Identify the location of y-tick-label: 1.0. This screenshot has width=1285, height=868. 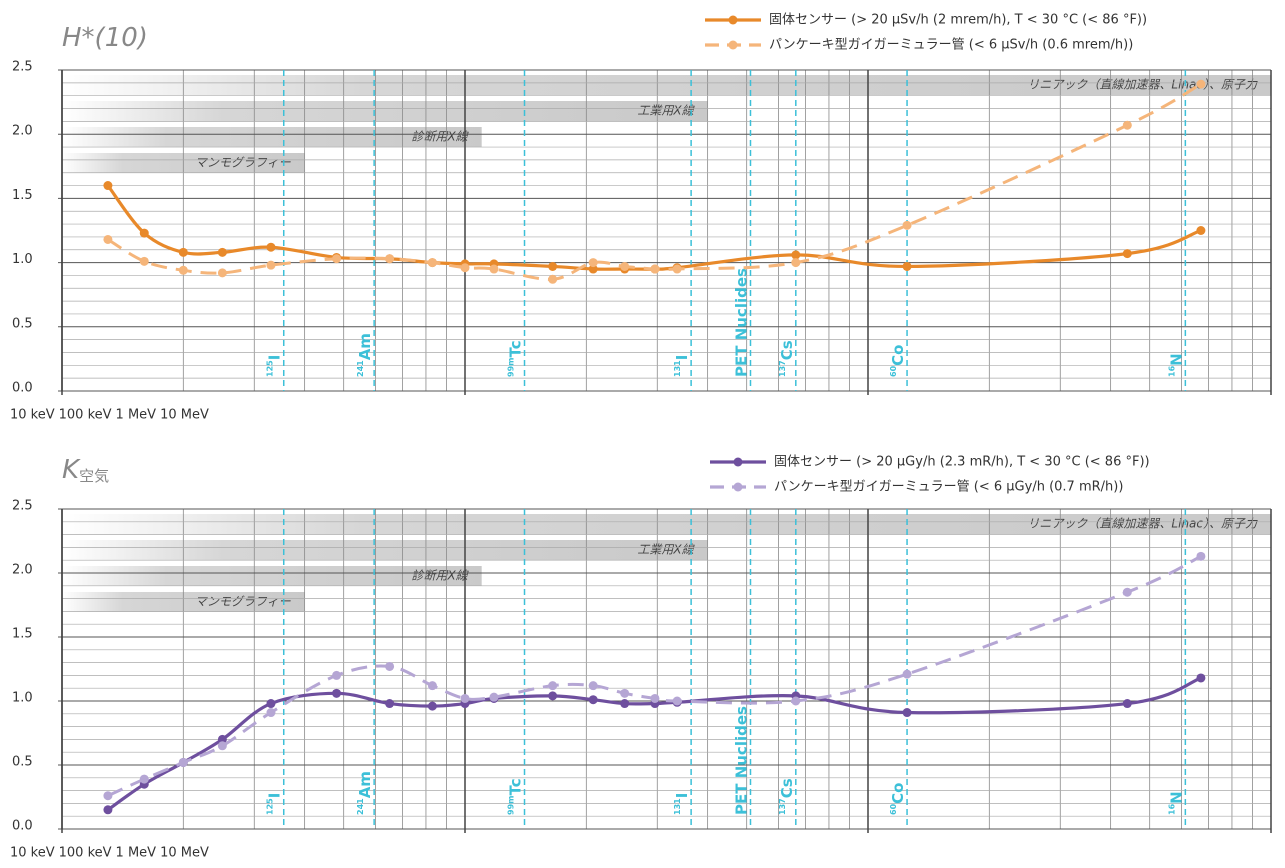
(22, 259).